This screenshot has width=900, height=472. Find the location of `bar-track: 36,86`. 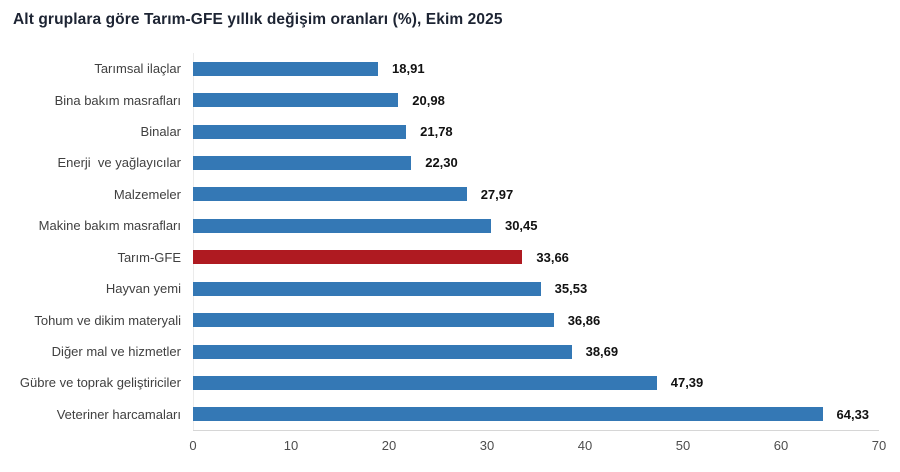

bar-track: 36,86 is located at coordinates (535, 320).